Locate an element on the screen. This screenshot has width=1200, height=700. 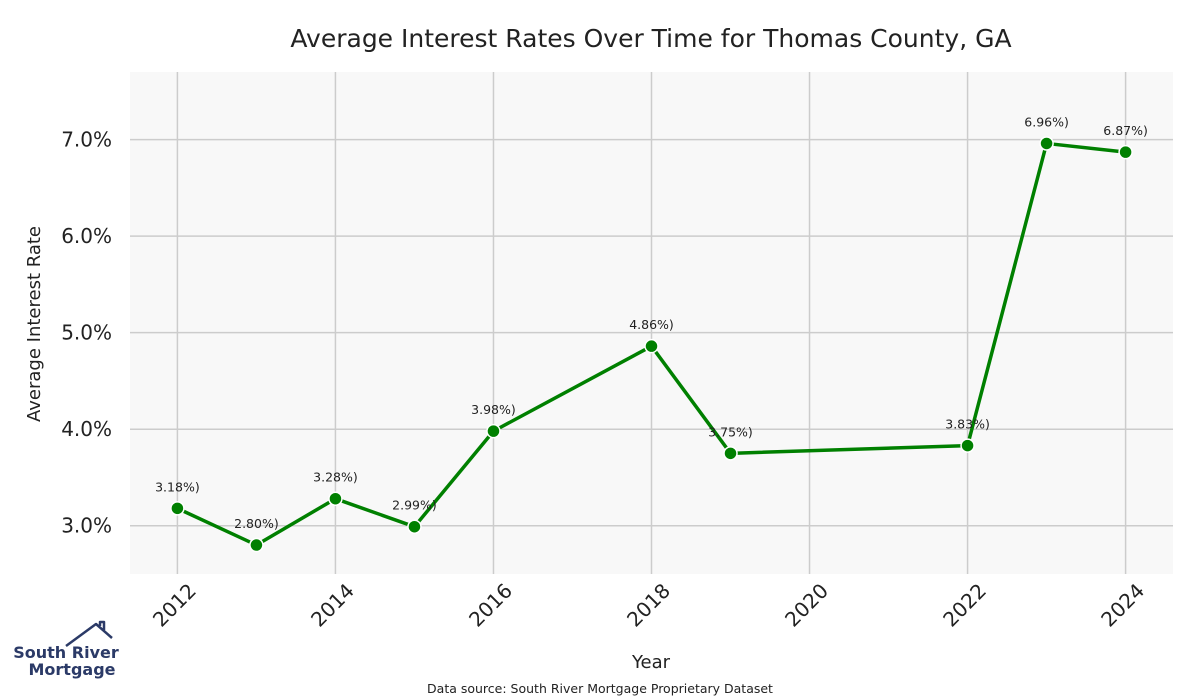
data-label: 2.99%) is located at coordinates (414, 505).